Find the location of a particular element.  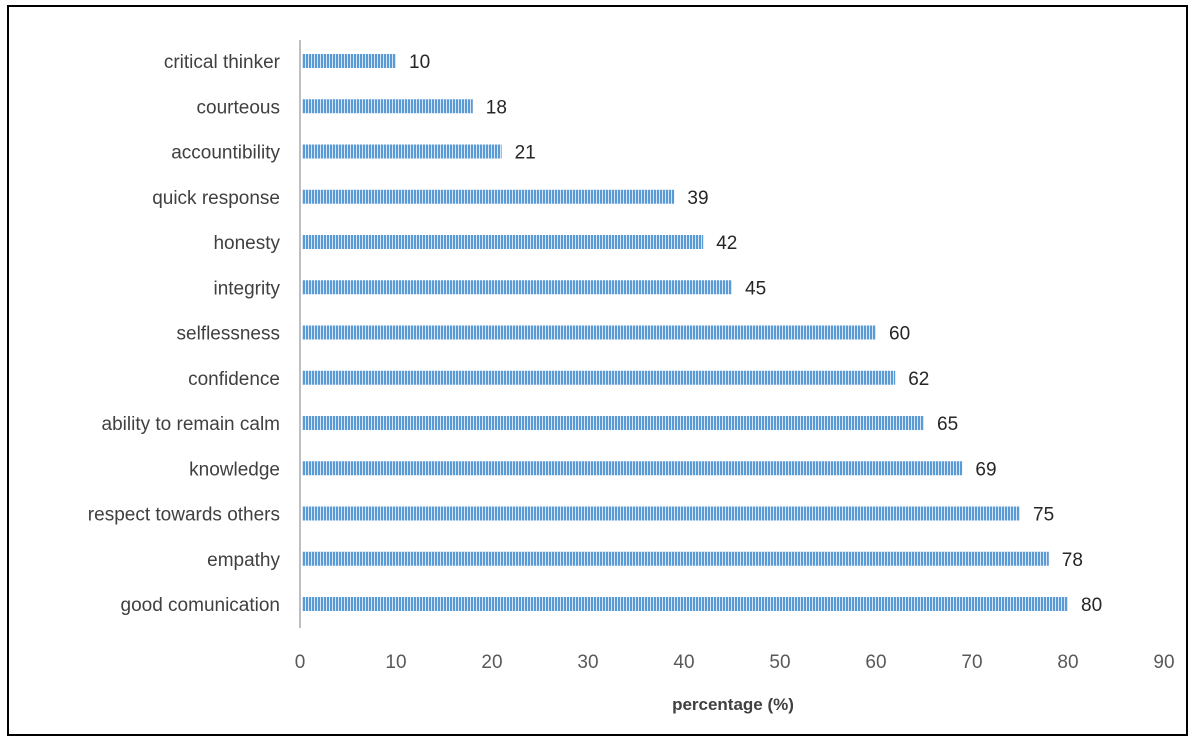

category-label: knowledge is located at coordinates (234, 469).